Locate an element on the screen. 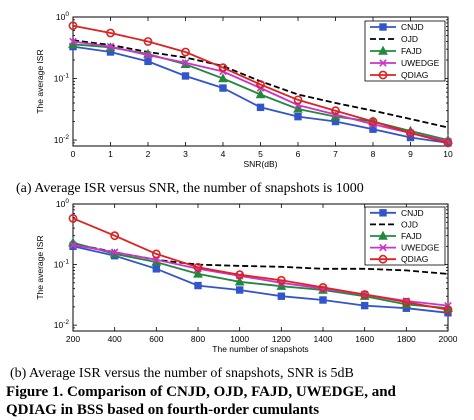 The image size is (474, 420). x-tick-label: 1000 is located at coordinates (239, 339).